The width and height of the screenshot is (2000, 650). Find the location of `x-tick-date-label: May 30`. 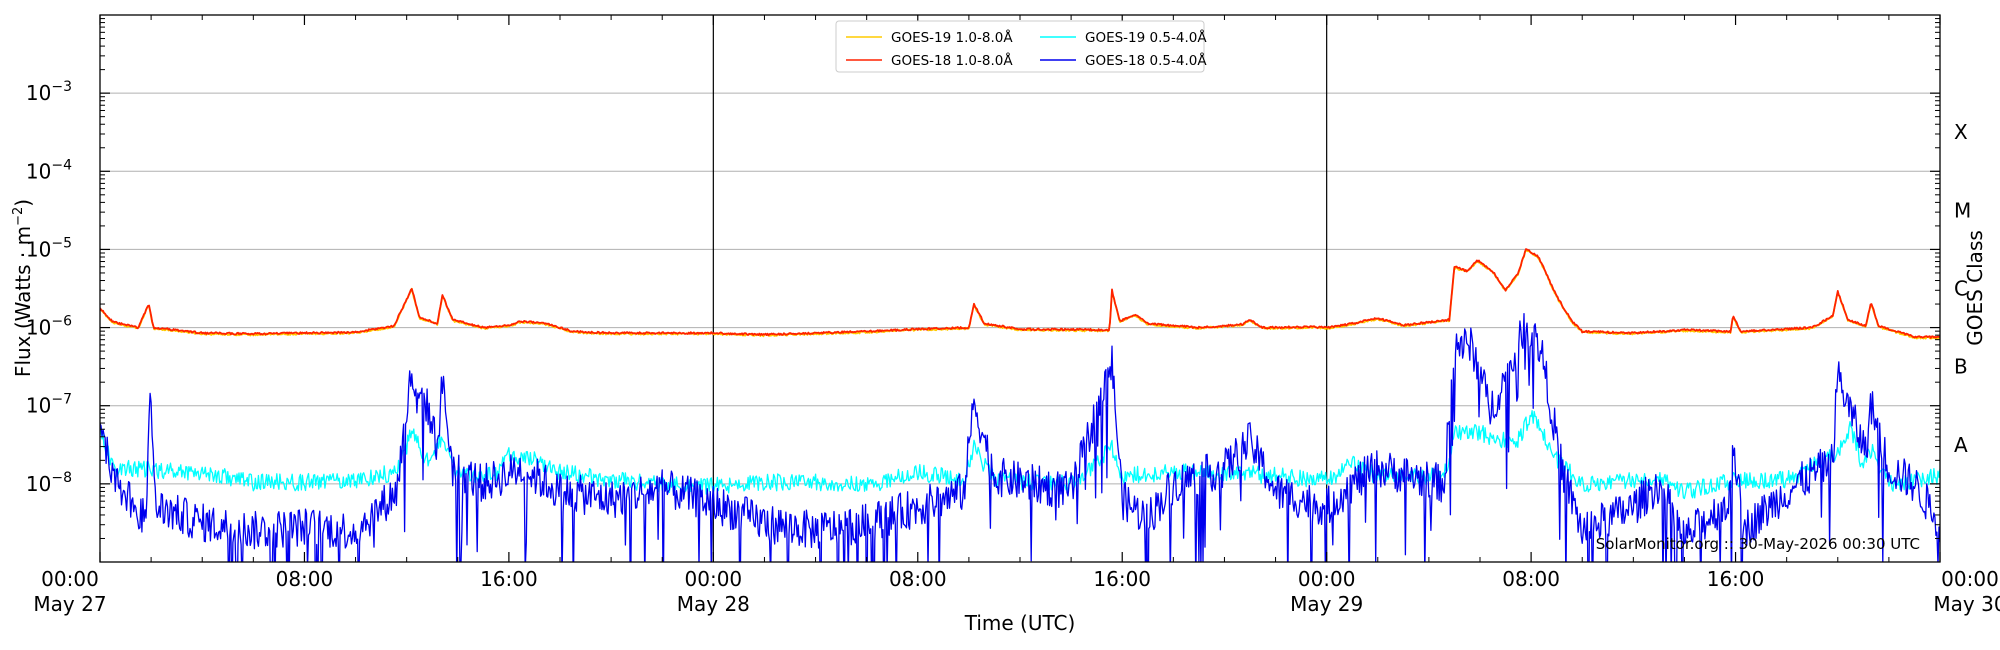

x-tick-date-label: May 30 is located at coordinates (1966, 604).